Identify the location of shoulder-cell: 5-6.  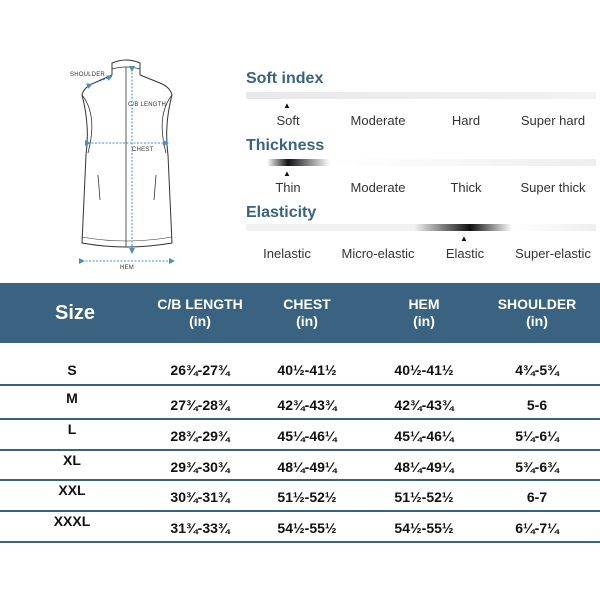
(537, 404).